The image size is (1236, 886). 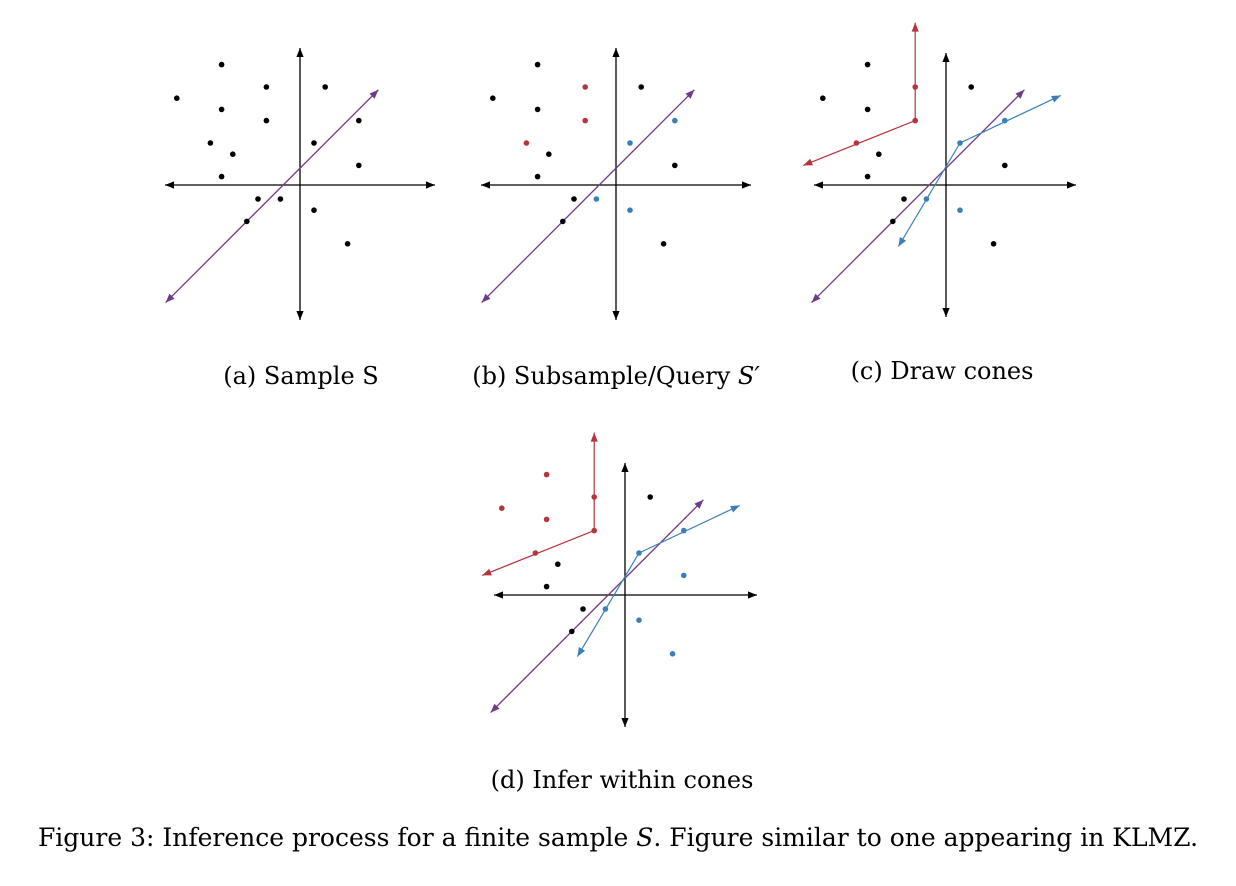 What do you see at coordinates (622, 780) in the screenshot?
I see `caption-d-text: (d) Infer within cones` at bounding box center [622, 780].